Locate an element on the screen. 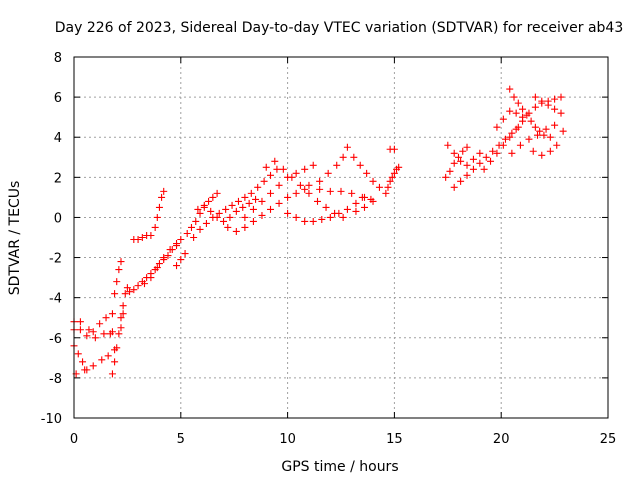 Image resolution: width=640 pixels, height=480 pixels. y-tick-label: 4 is located at coordinates (58, 138).